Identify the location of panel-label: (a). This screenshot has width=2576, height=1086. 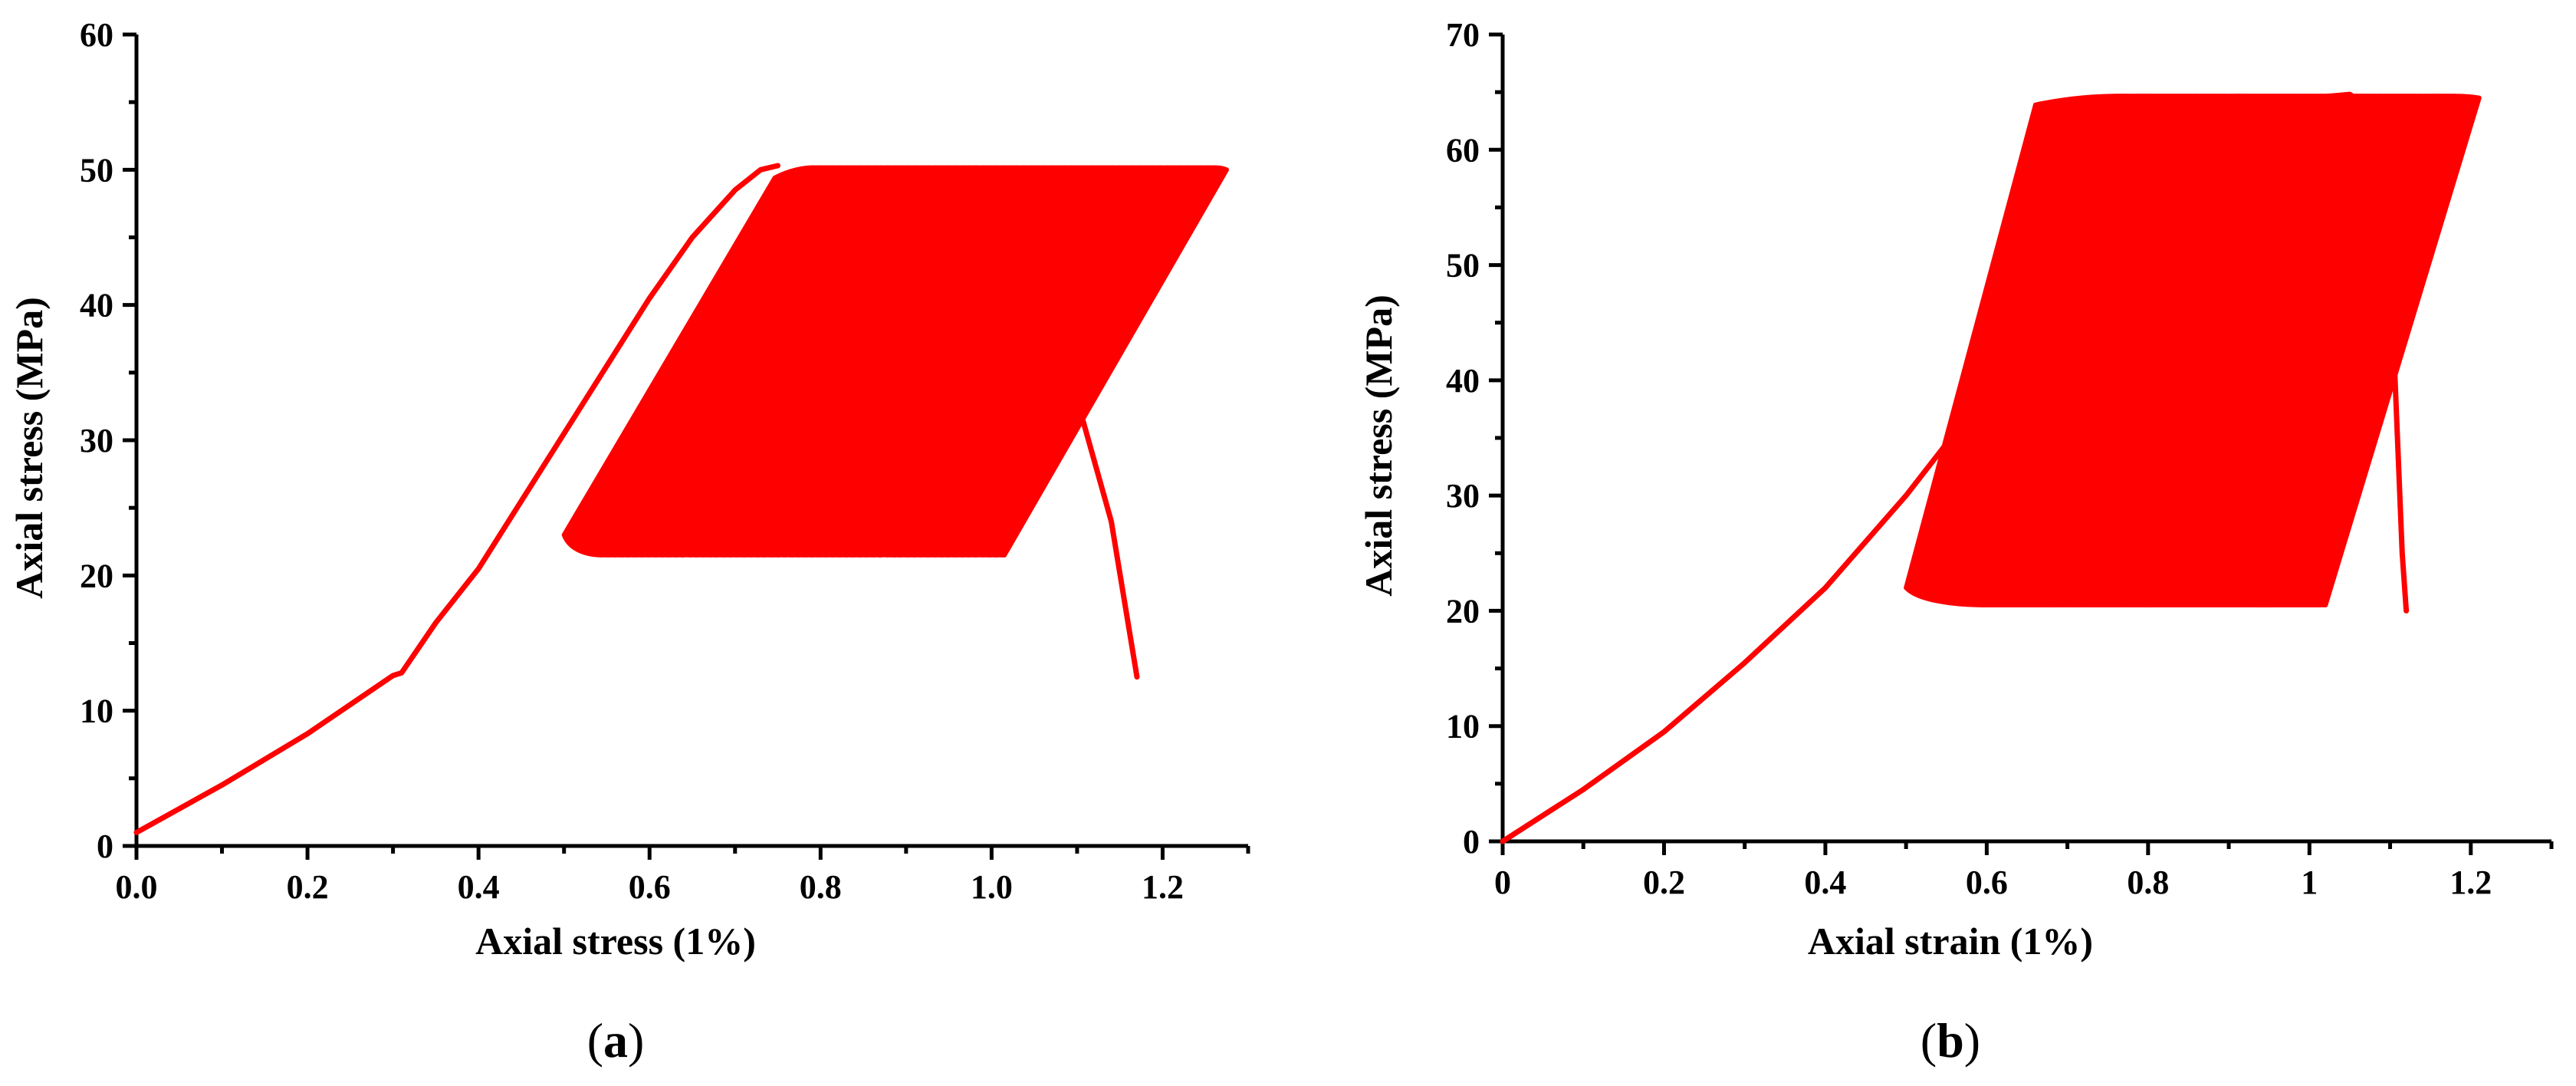
(616, 1040).